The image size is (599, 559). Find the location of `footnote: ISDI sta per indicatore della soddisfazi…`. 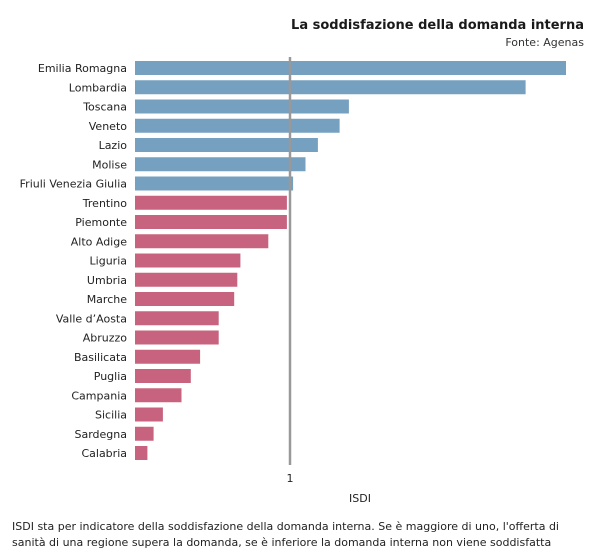

footnote: ISDI sta per indicatore della soddisfazi… is located at coordinates (285, 534).